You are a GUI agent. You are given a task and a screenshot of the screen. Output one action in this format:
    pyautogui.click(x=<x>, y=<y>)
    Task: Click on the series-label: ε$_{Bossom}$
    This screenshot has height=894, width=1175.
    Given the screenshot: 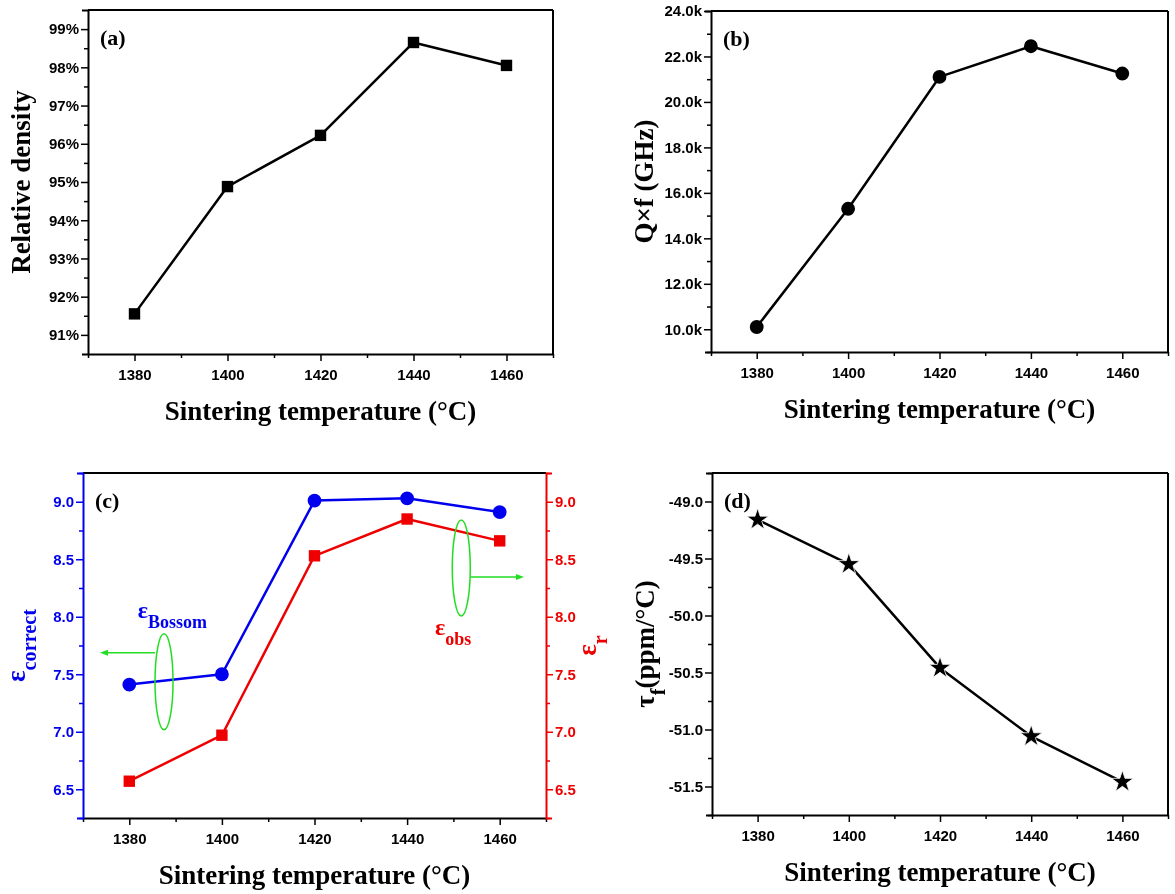 What is the action you would take?
    pyautogui.click(x=172, y=614)
    